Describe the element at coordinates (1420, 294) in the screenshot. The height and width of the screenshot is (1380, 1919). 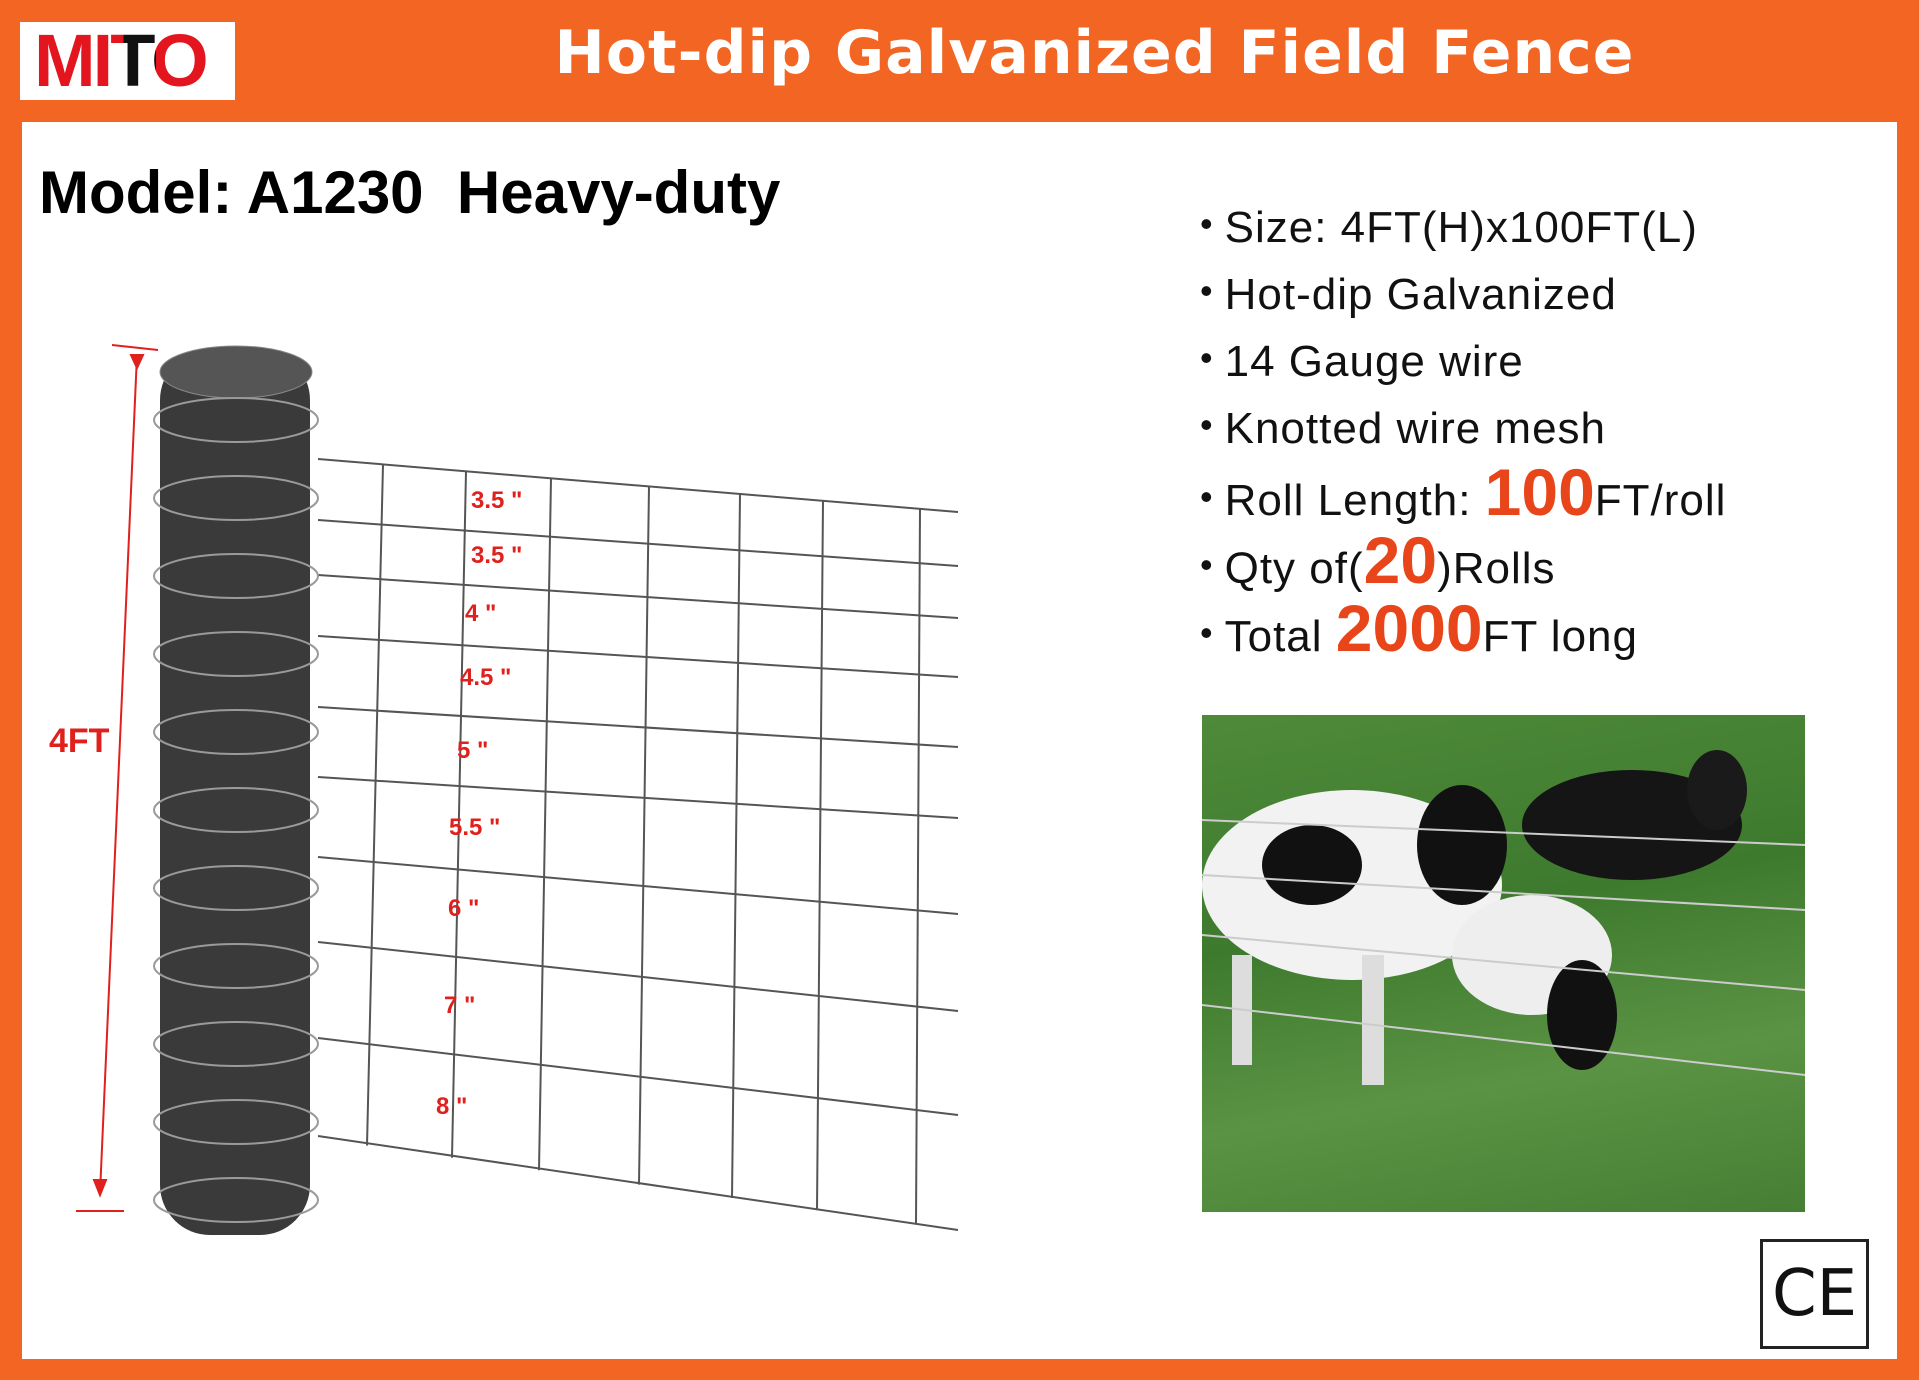
I see `spec-text: Hot-dip Galvanized` at that location.